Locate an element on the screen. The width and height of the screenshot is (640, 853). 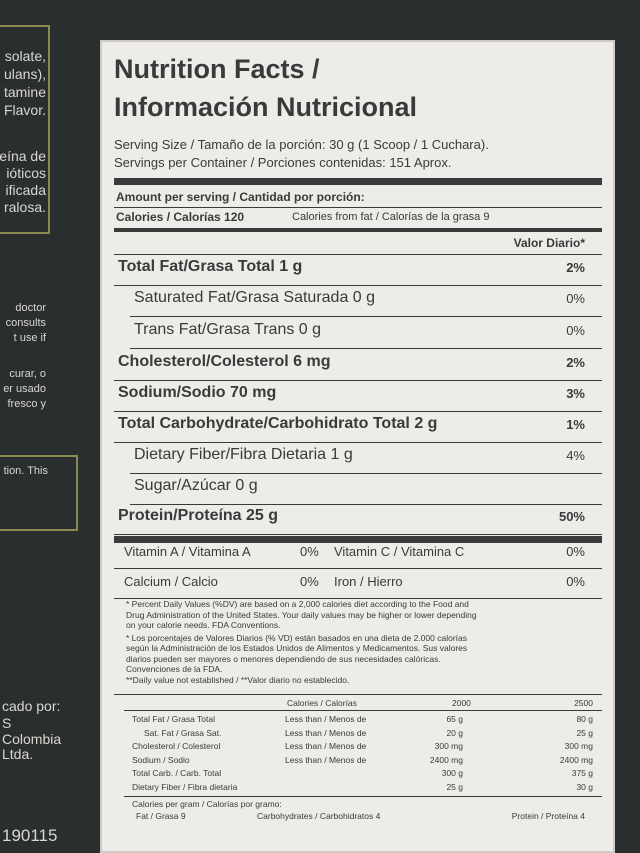
nutrient-dv: 50% is located at coordinates (571, 516).